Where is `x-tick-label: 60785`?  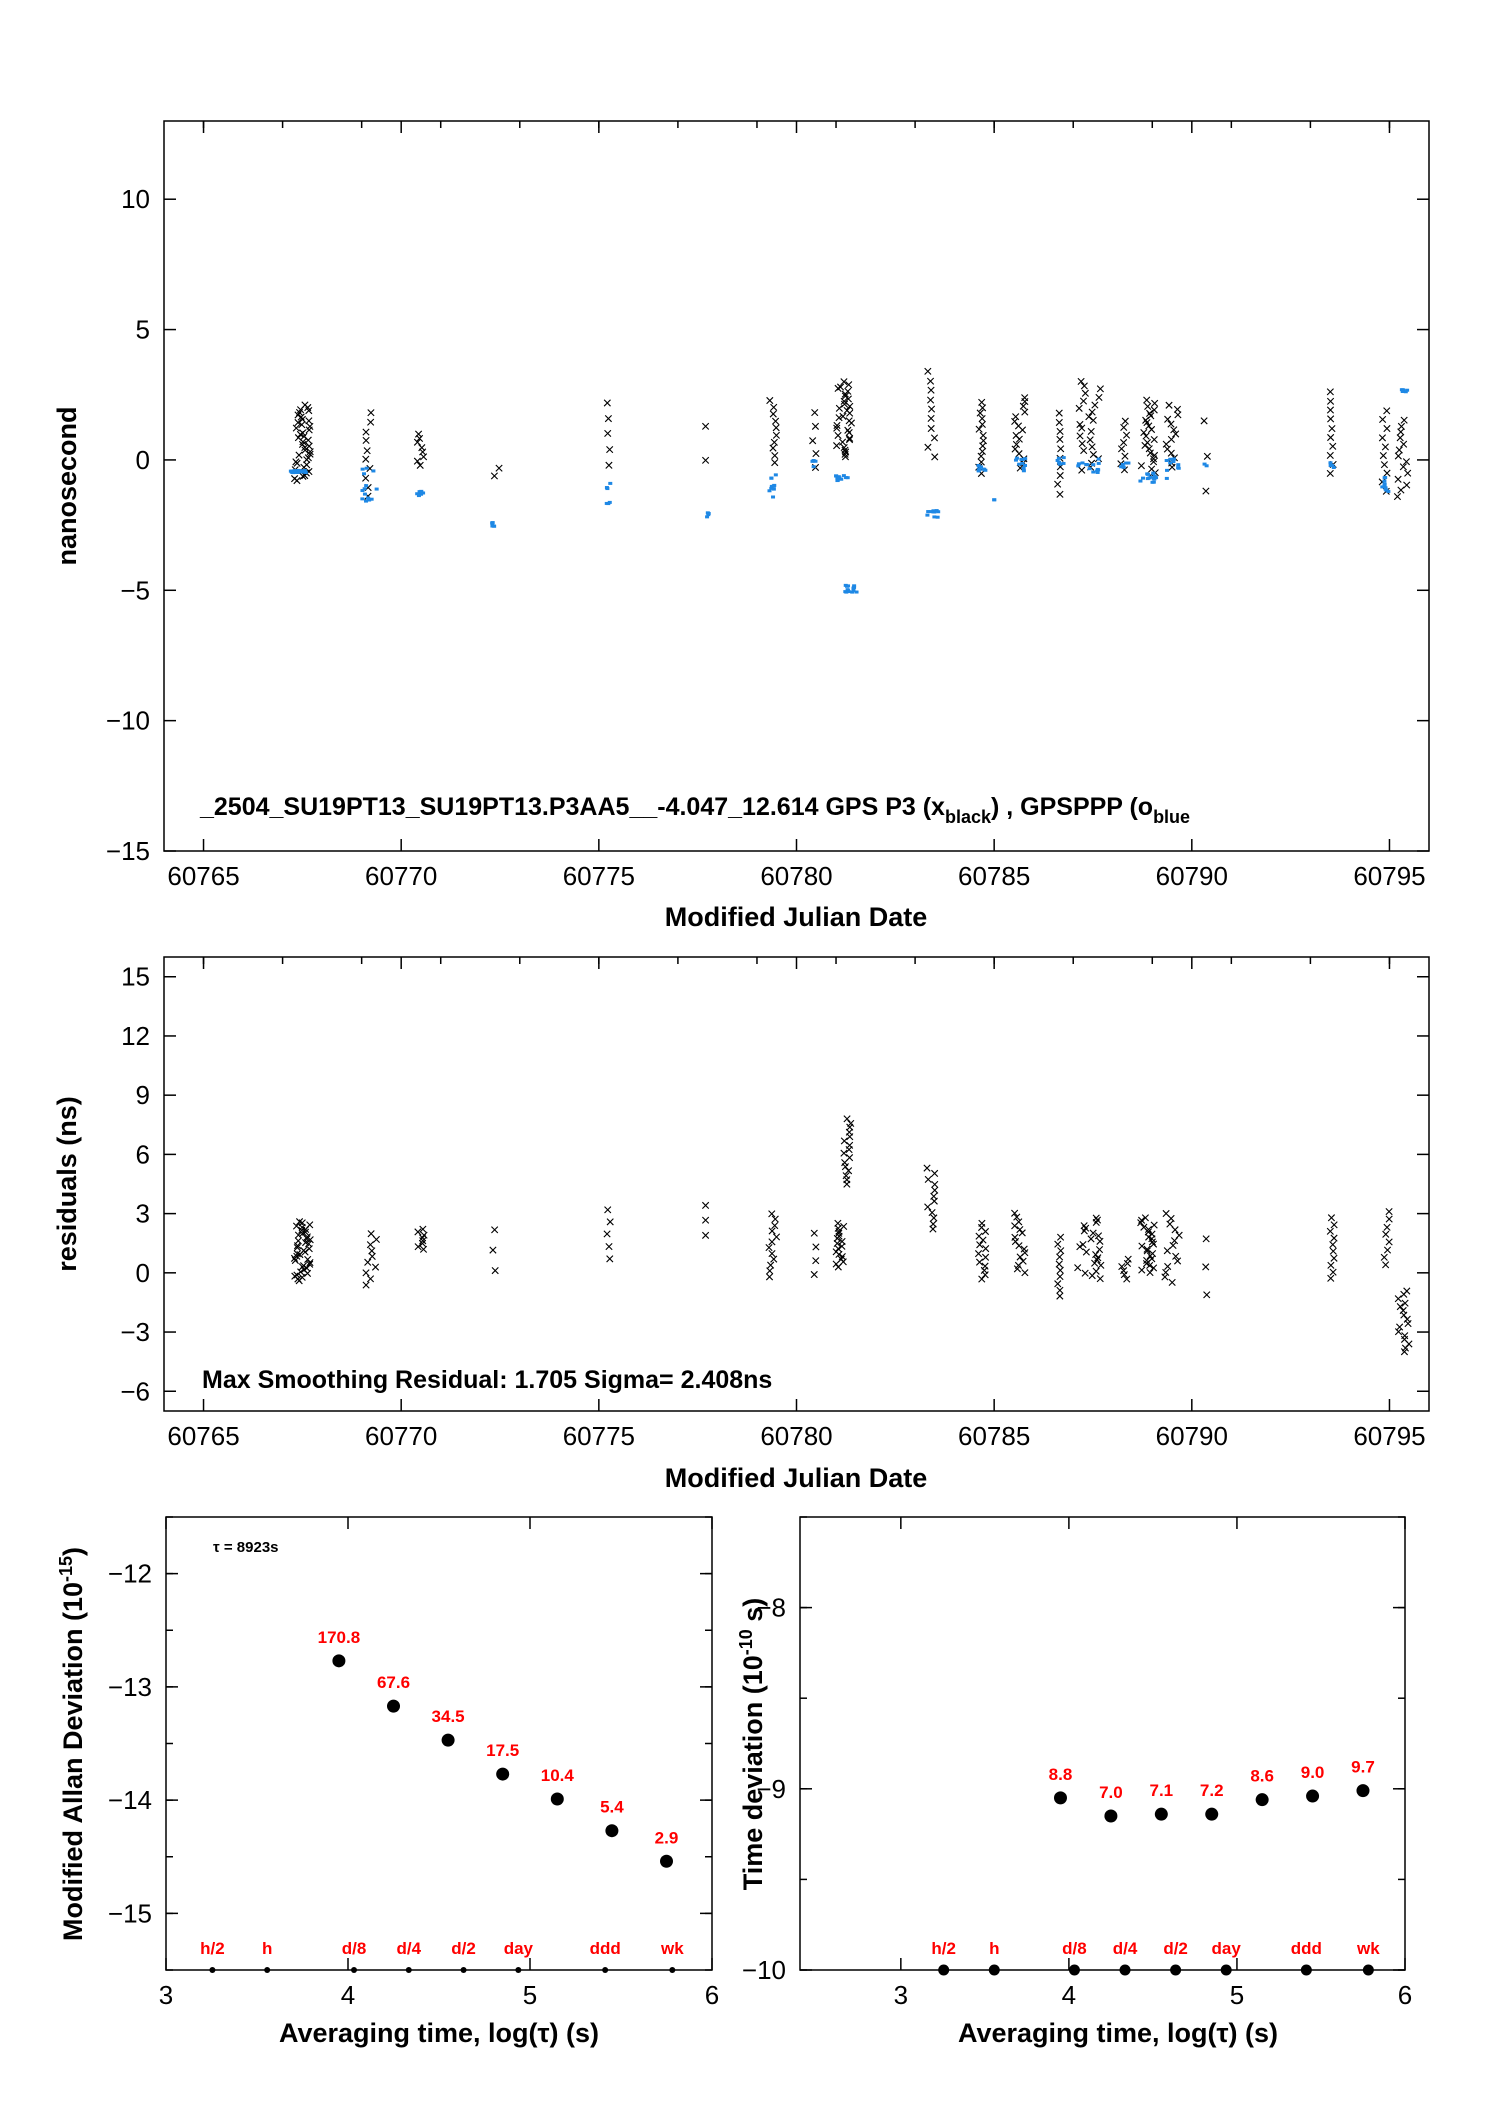 x-tick-label: 60785 is located at coordinates (994, 876).